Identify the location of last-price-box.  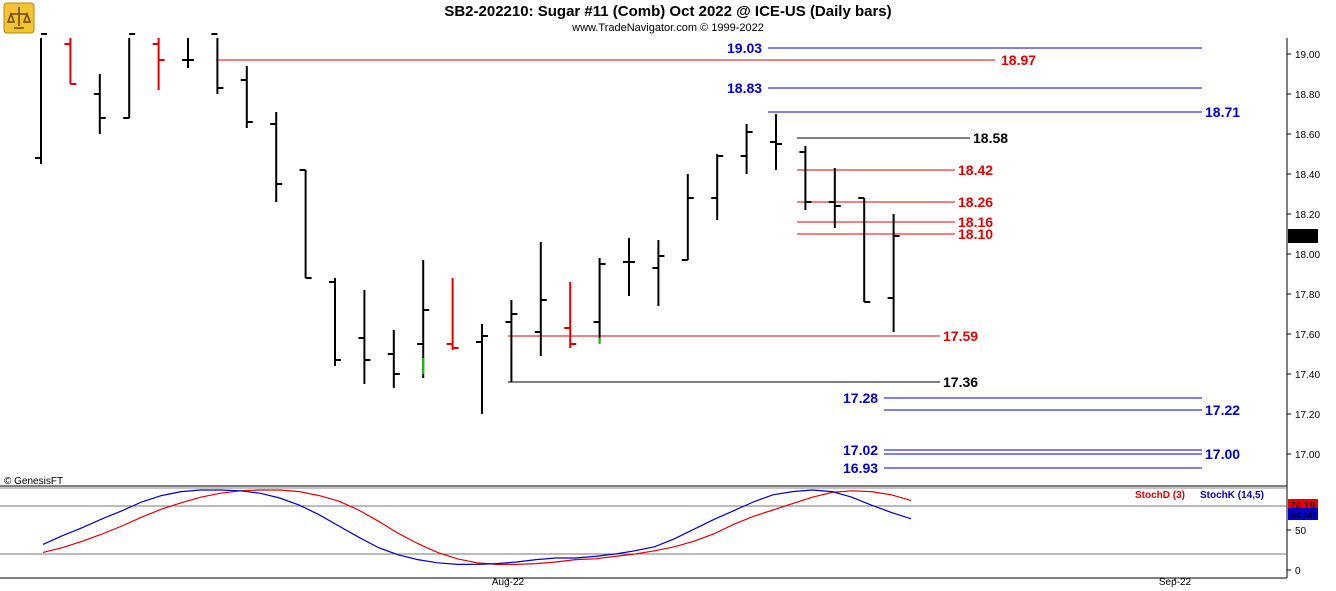
(1303, 236).